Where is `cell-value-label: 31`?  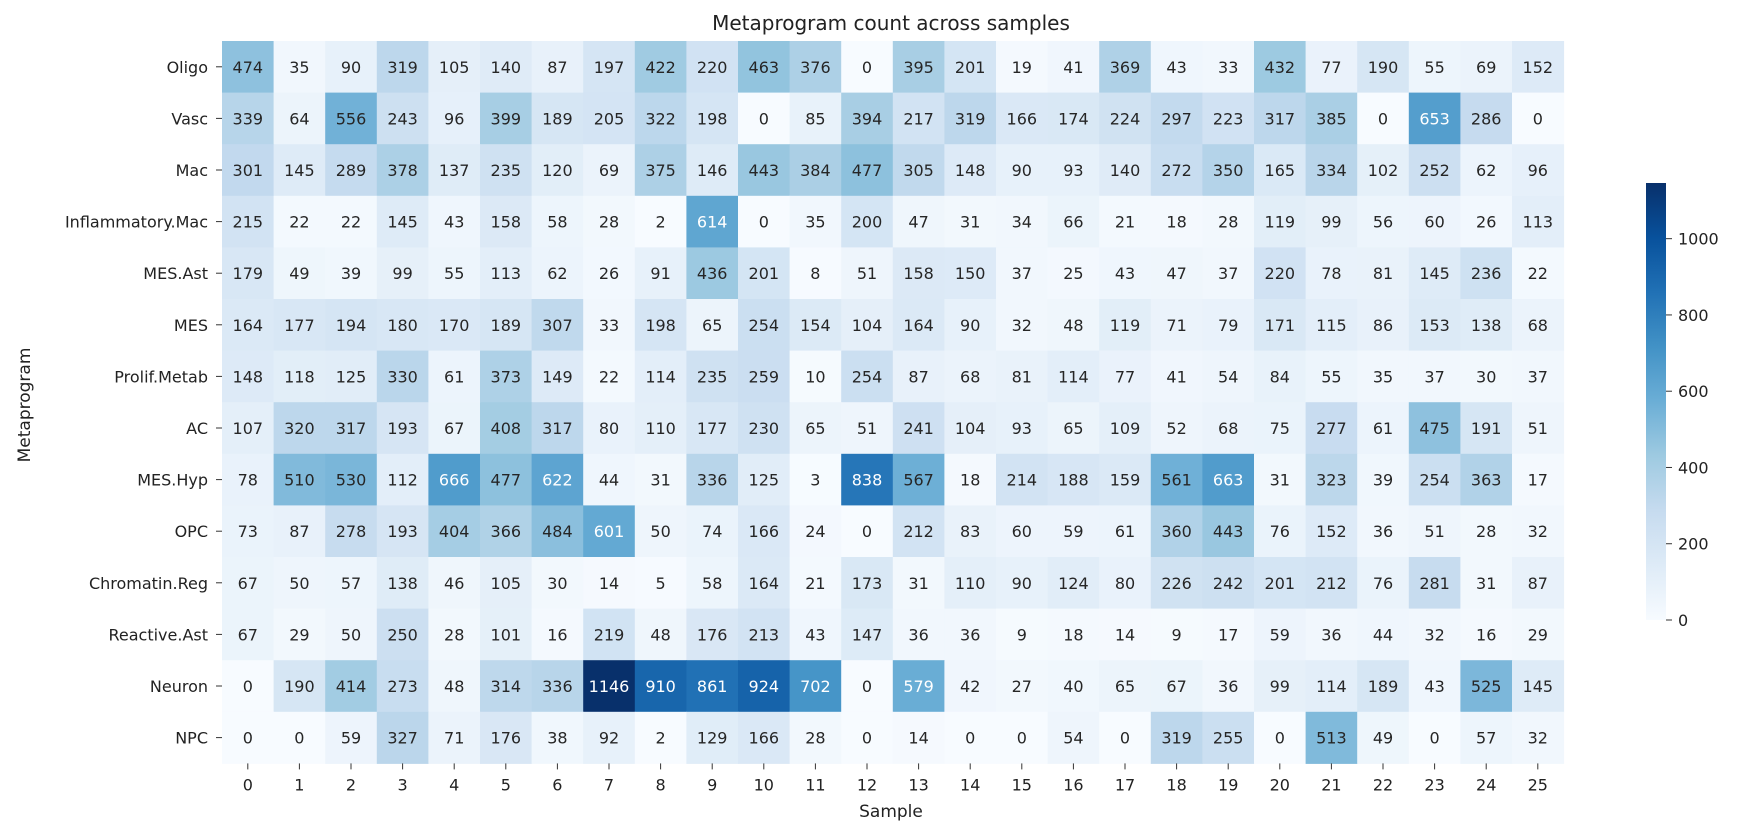 cell-value-label: 31 is located at coordinates (918, 583).